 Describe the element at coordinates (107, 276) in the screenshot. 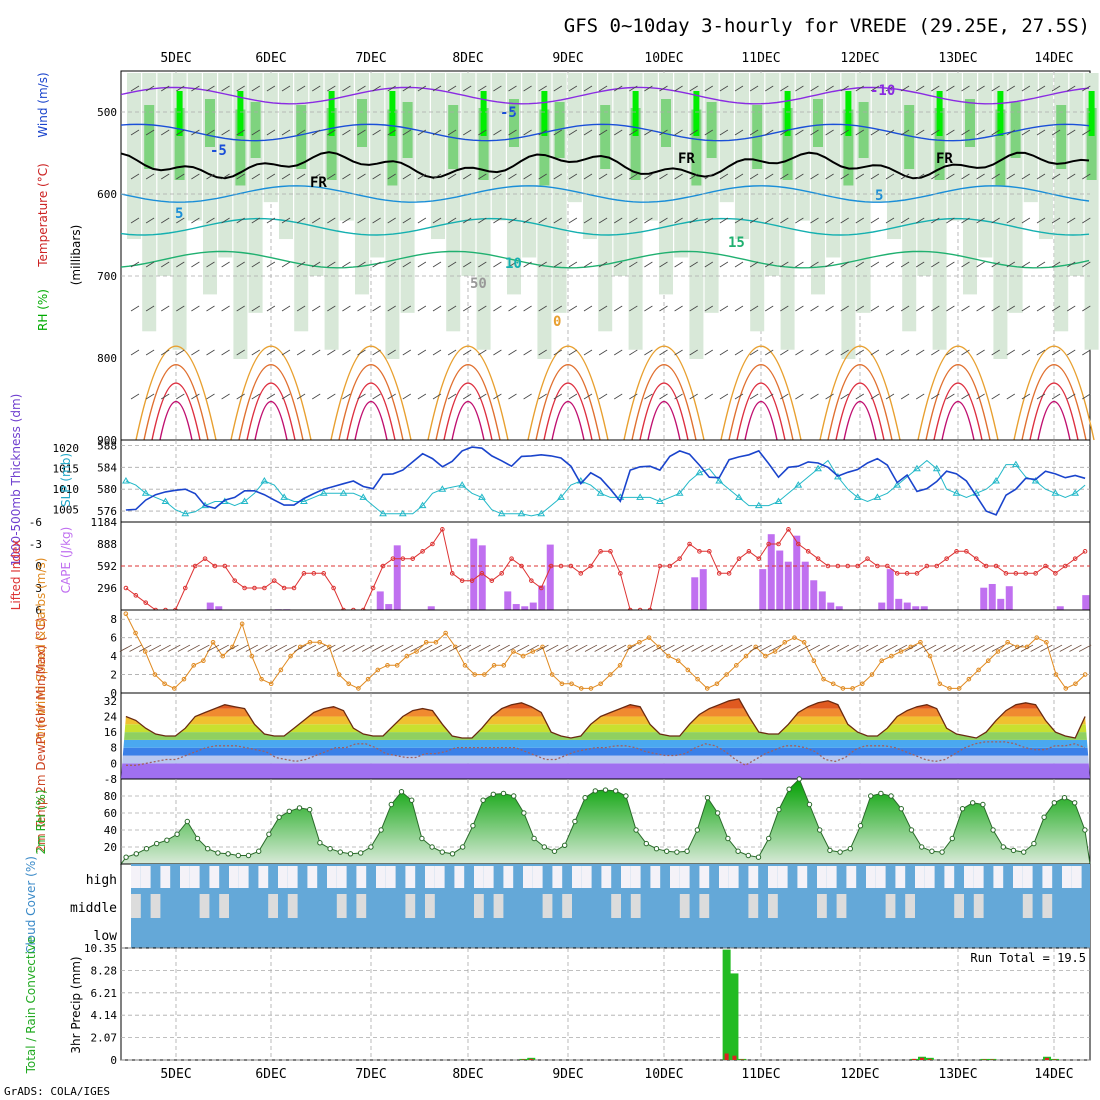

I see `upper-ytick: 700` at that location.